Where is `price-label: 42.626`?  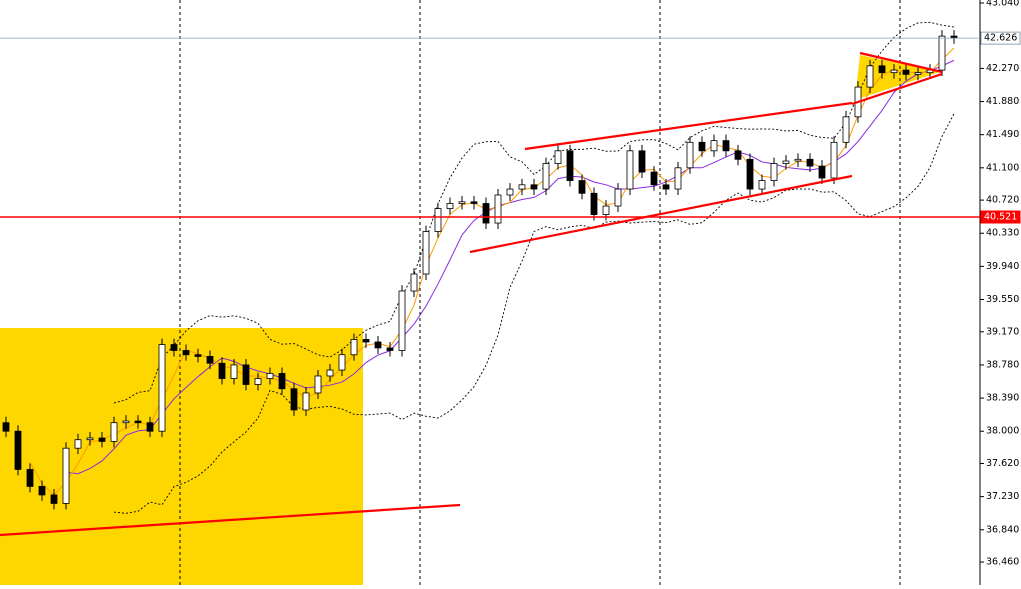
price-label: 42.626 is located at coordinates (1000, 38).